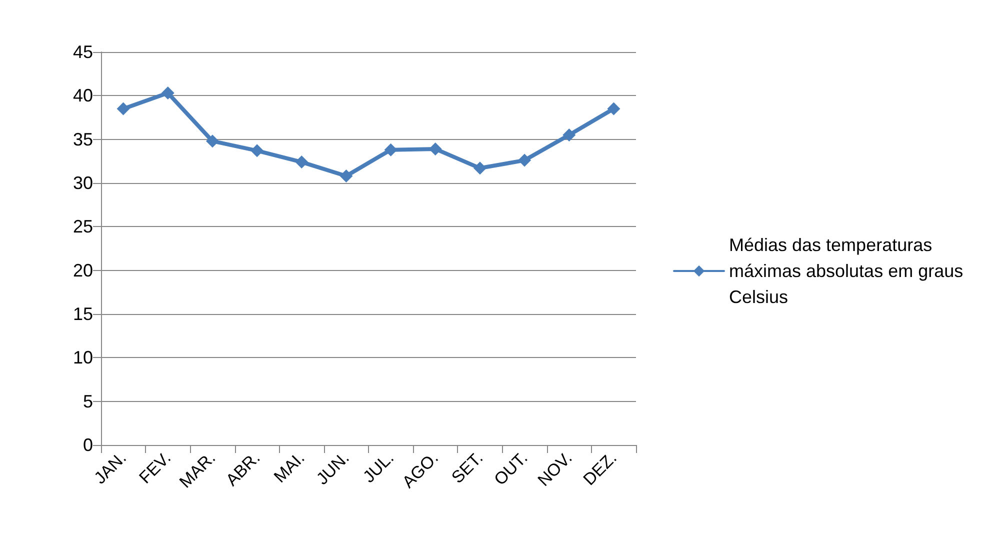 The image size is (987, 542). I want to click on y-tick-label: 10, so click(82, 358).